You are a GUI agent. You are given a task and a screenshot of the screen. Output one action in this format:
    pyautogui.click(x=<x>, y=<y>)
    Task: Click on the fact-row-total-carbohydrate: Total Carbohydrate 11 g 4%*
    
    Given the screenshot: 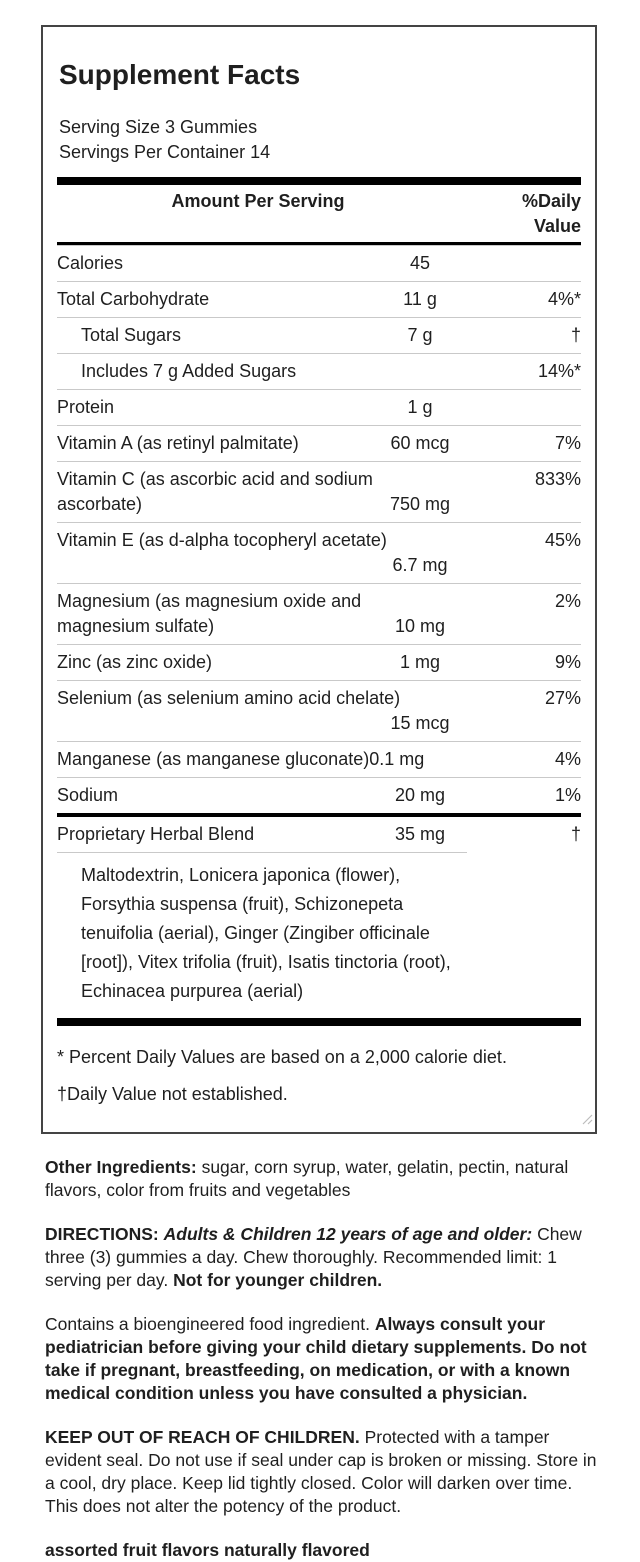 What is the action you would take?
    pyautogui.click(x=319, y=299)
    